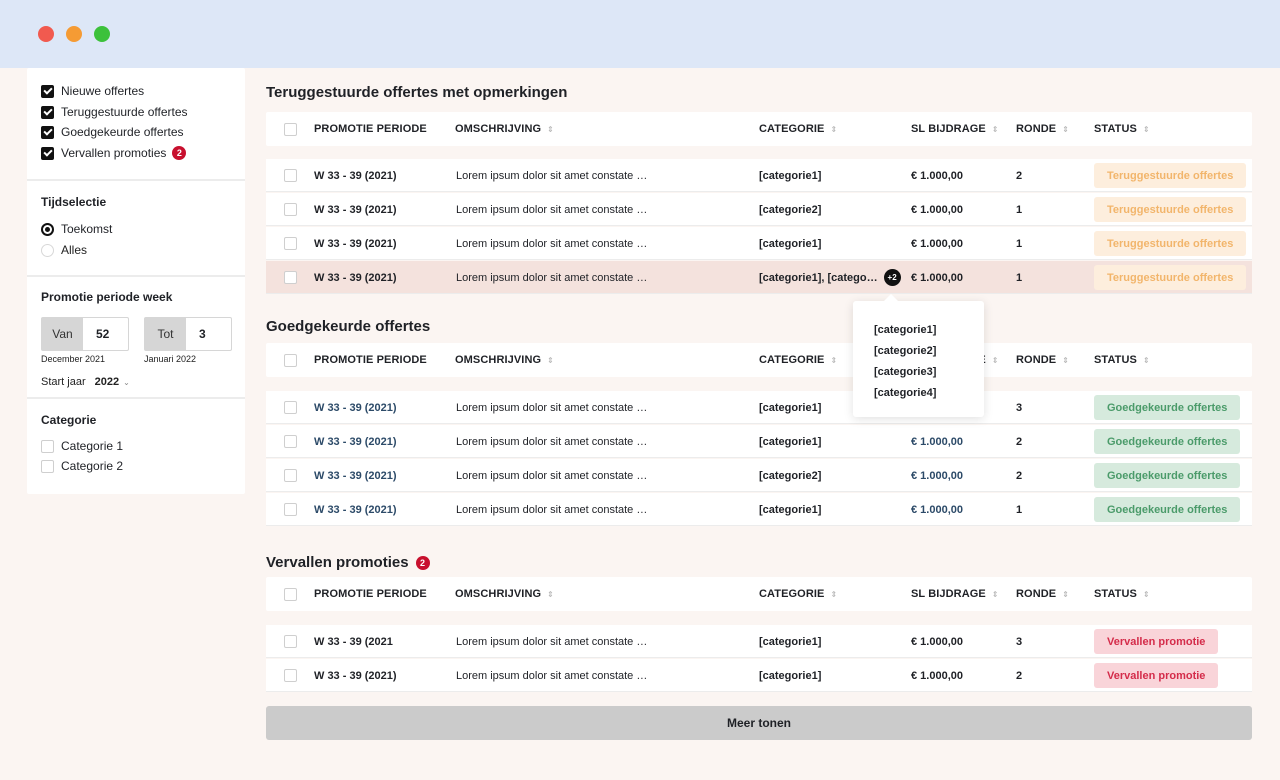  I want to click on filter-nieuwe-offertes: Nieuwe offertes, so click(92, 91).